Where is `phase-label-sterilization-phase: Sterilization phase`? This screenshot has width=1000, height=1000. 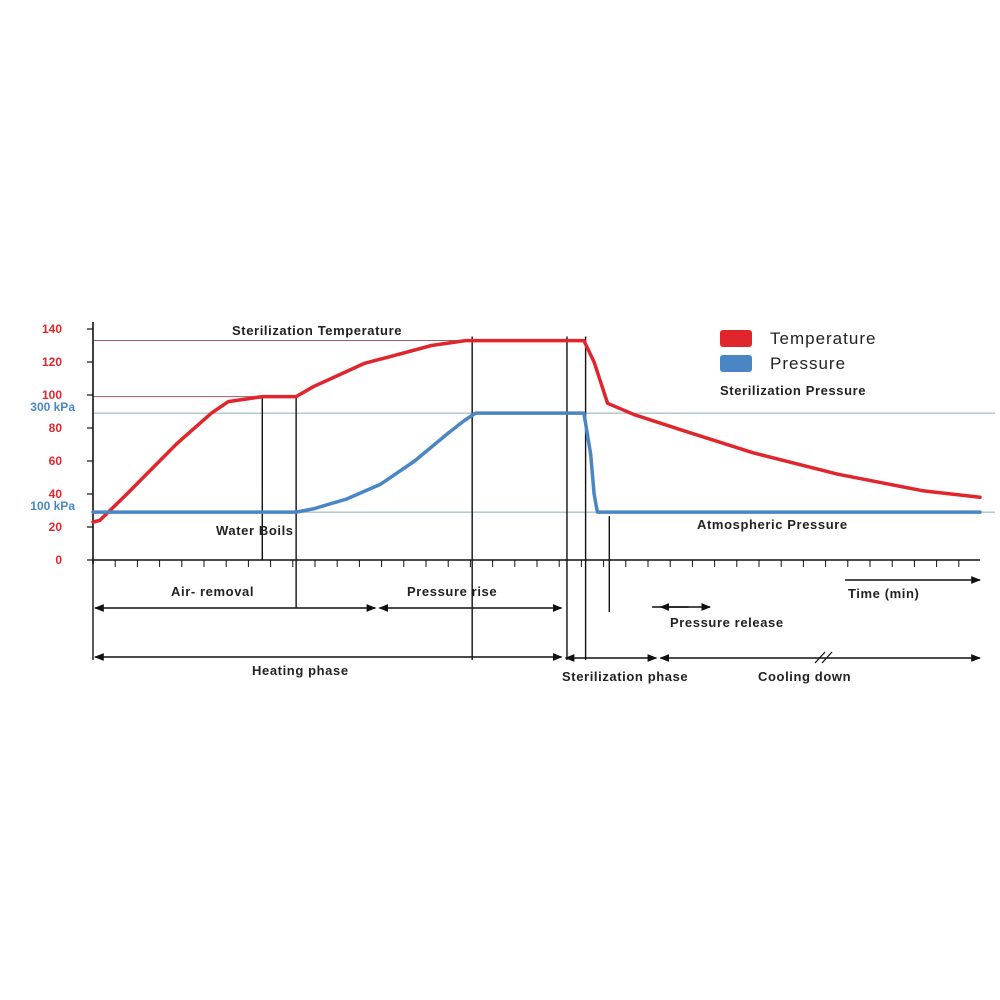 phase-label-sterilization-phase: Sterilization phase is located at coordinates (625, 676).